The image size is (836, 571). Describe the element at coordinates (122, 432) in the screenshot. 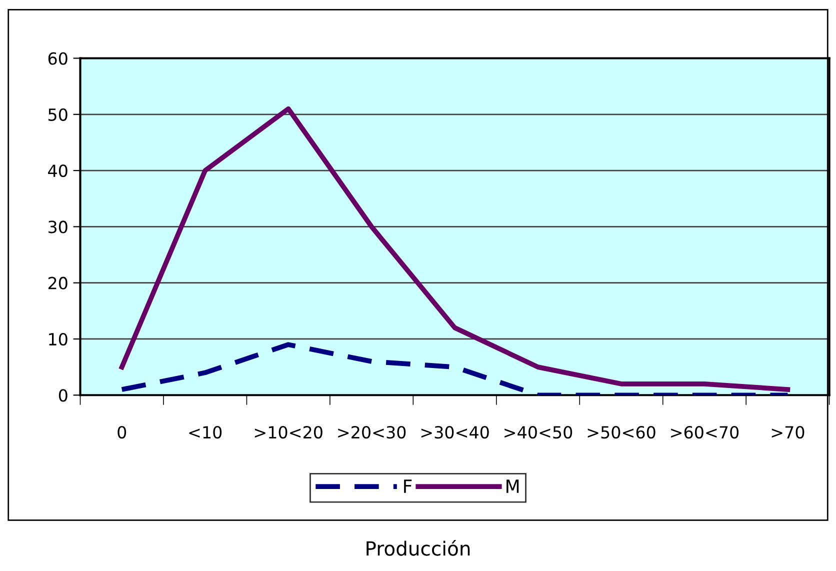

I see `x-tick-label: 0` at that location.